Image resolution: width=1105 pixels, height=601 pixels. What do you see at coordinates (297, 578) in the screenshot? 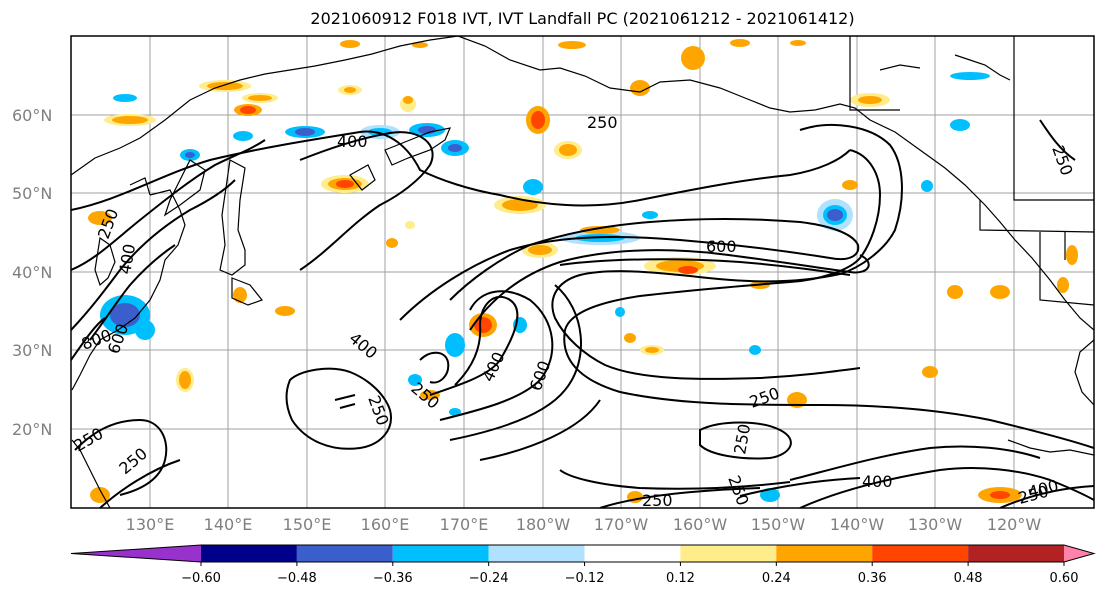
I see `colorbar-label: −0.48` at bounding box center [297, 578].